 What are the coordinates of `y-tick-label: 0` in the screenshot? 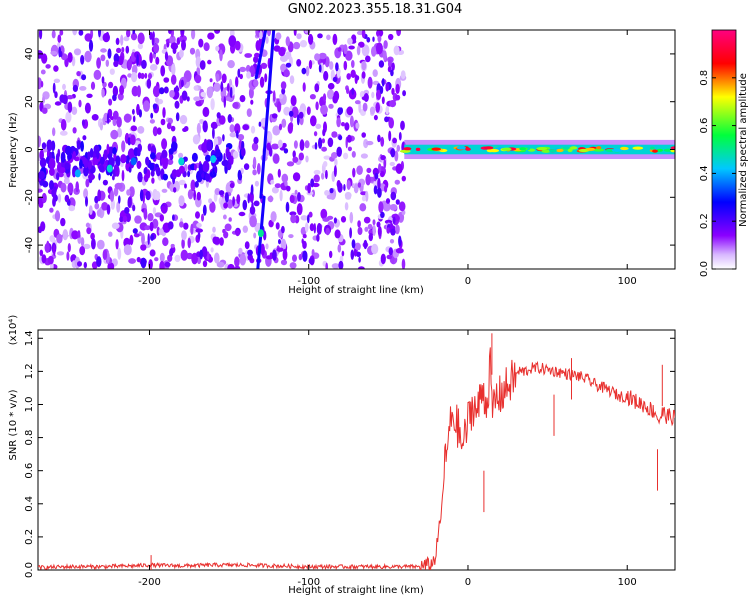 It's located at (29, 149).